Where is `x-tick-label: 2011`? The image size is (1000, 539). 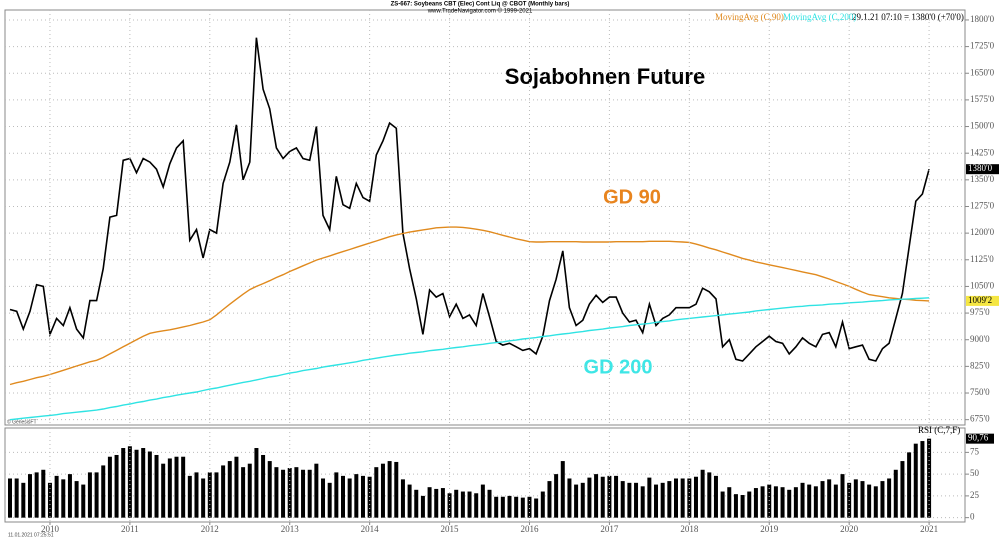 x-tick-label: 2011 is located at coordinates (130, 529).